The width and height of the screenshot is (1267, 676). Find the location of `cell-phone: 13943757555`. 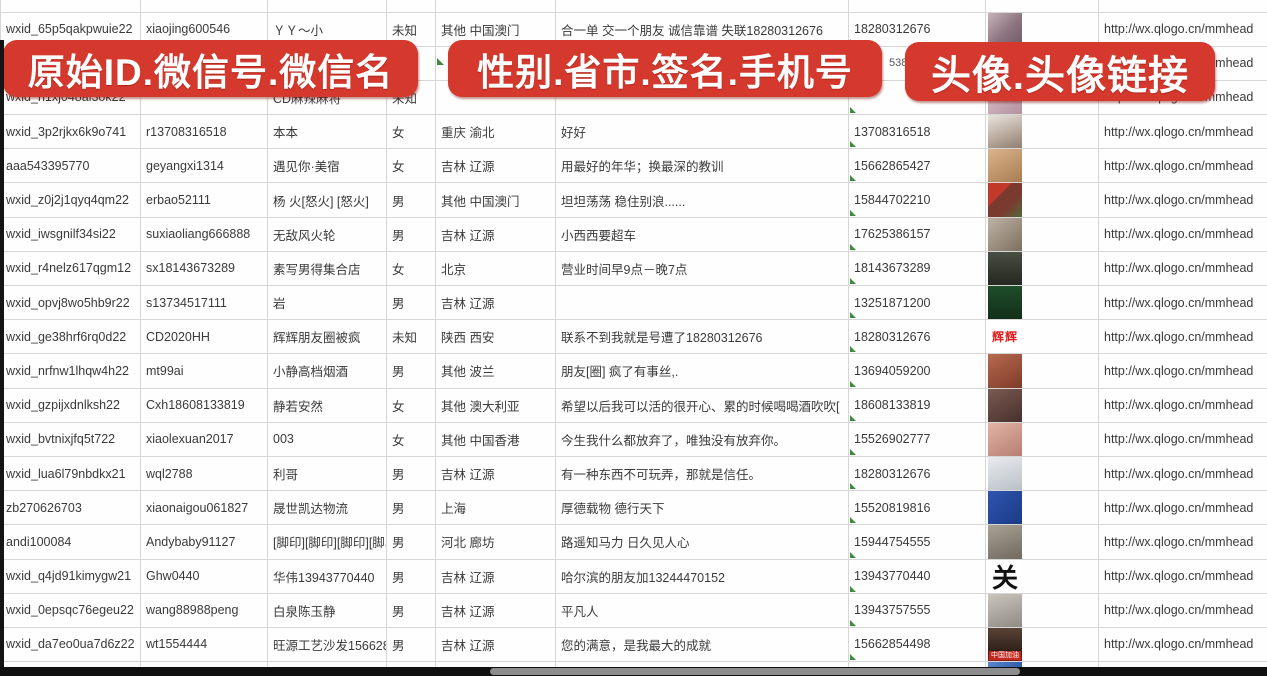

cell-phone: 13943757555 is located at coordinates (917, 610).